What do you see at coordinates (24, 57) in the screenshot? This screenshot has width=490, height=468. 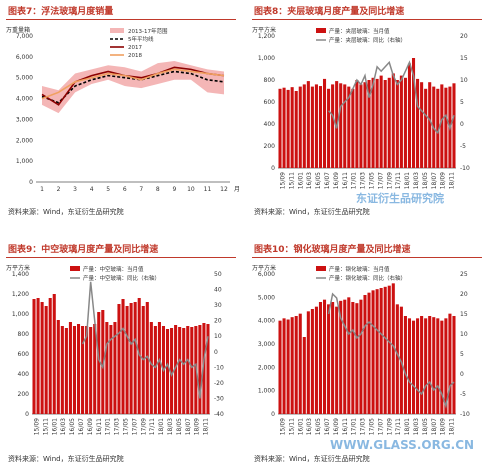 I see `y-tick-label: 6,000` at bounding box center [24, 57].